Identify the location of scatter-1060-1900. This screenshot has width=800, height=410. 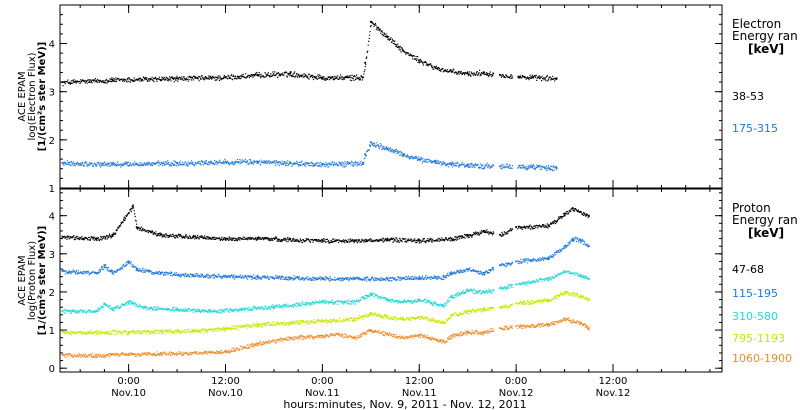
(326, 338).